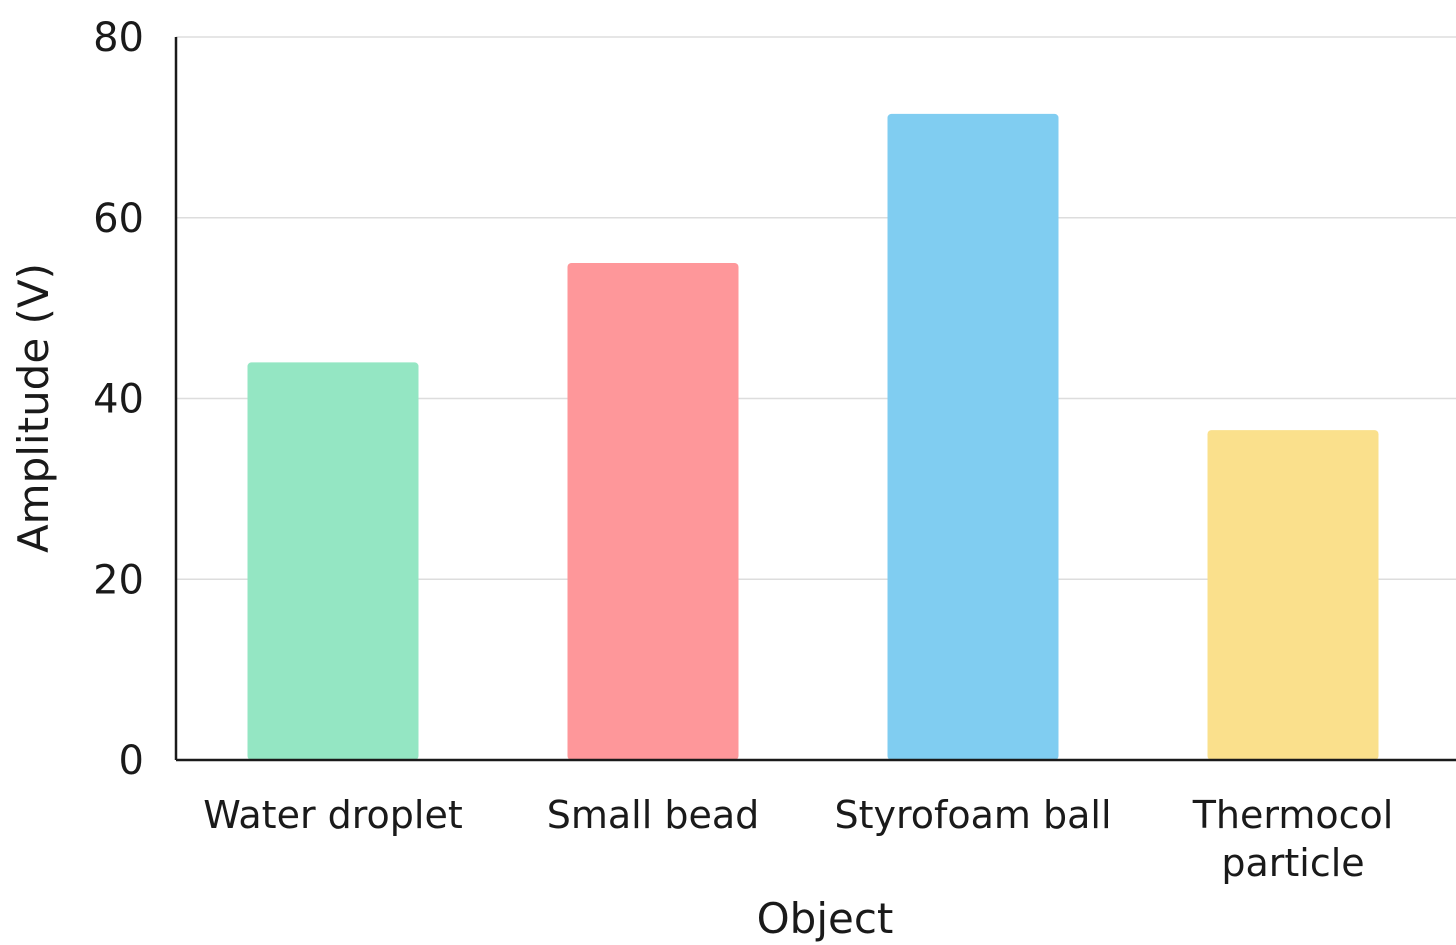  I want to click on x-tick-label-line: Thermocol, so click(1293, 815).